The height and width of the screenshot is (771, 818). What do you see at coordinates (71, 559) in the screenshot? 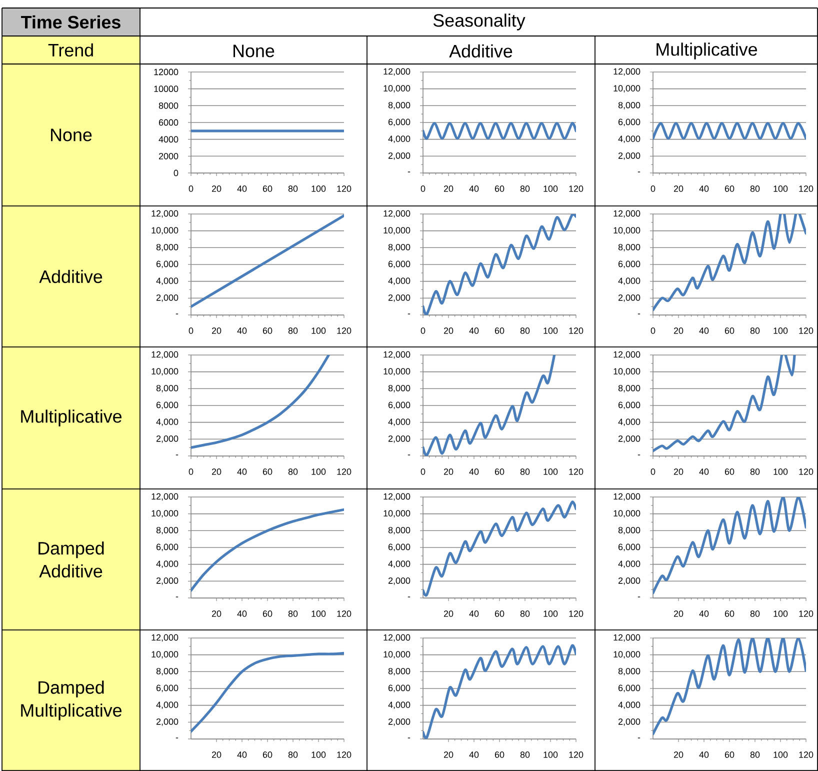
I see `text: Damped Additive` at bounding box center [71, 559].